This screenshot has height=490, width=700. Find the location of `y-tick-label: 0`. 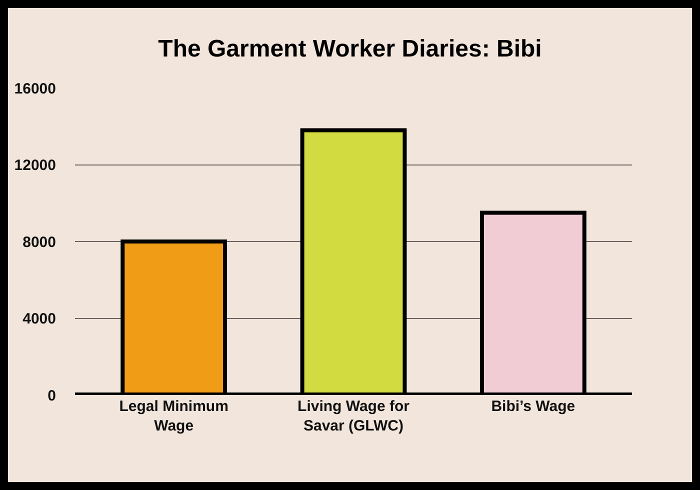

y-tick-label: 0 is located at coordinates (52, 395).